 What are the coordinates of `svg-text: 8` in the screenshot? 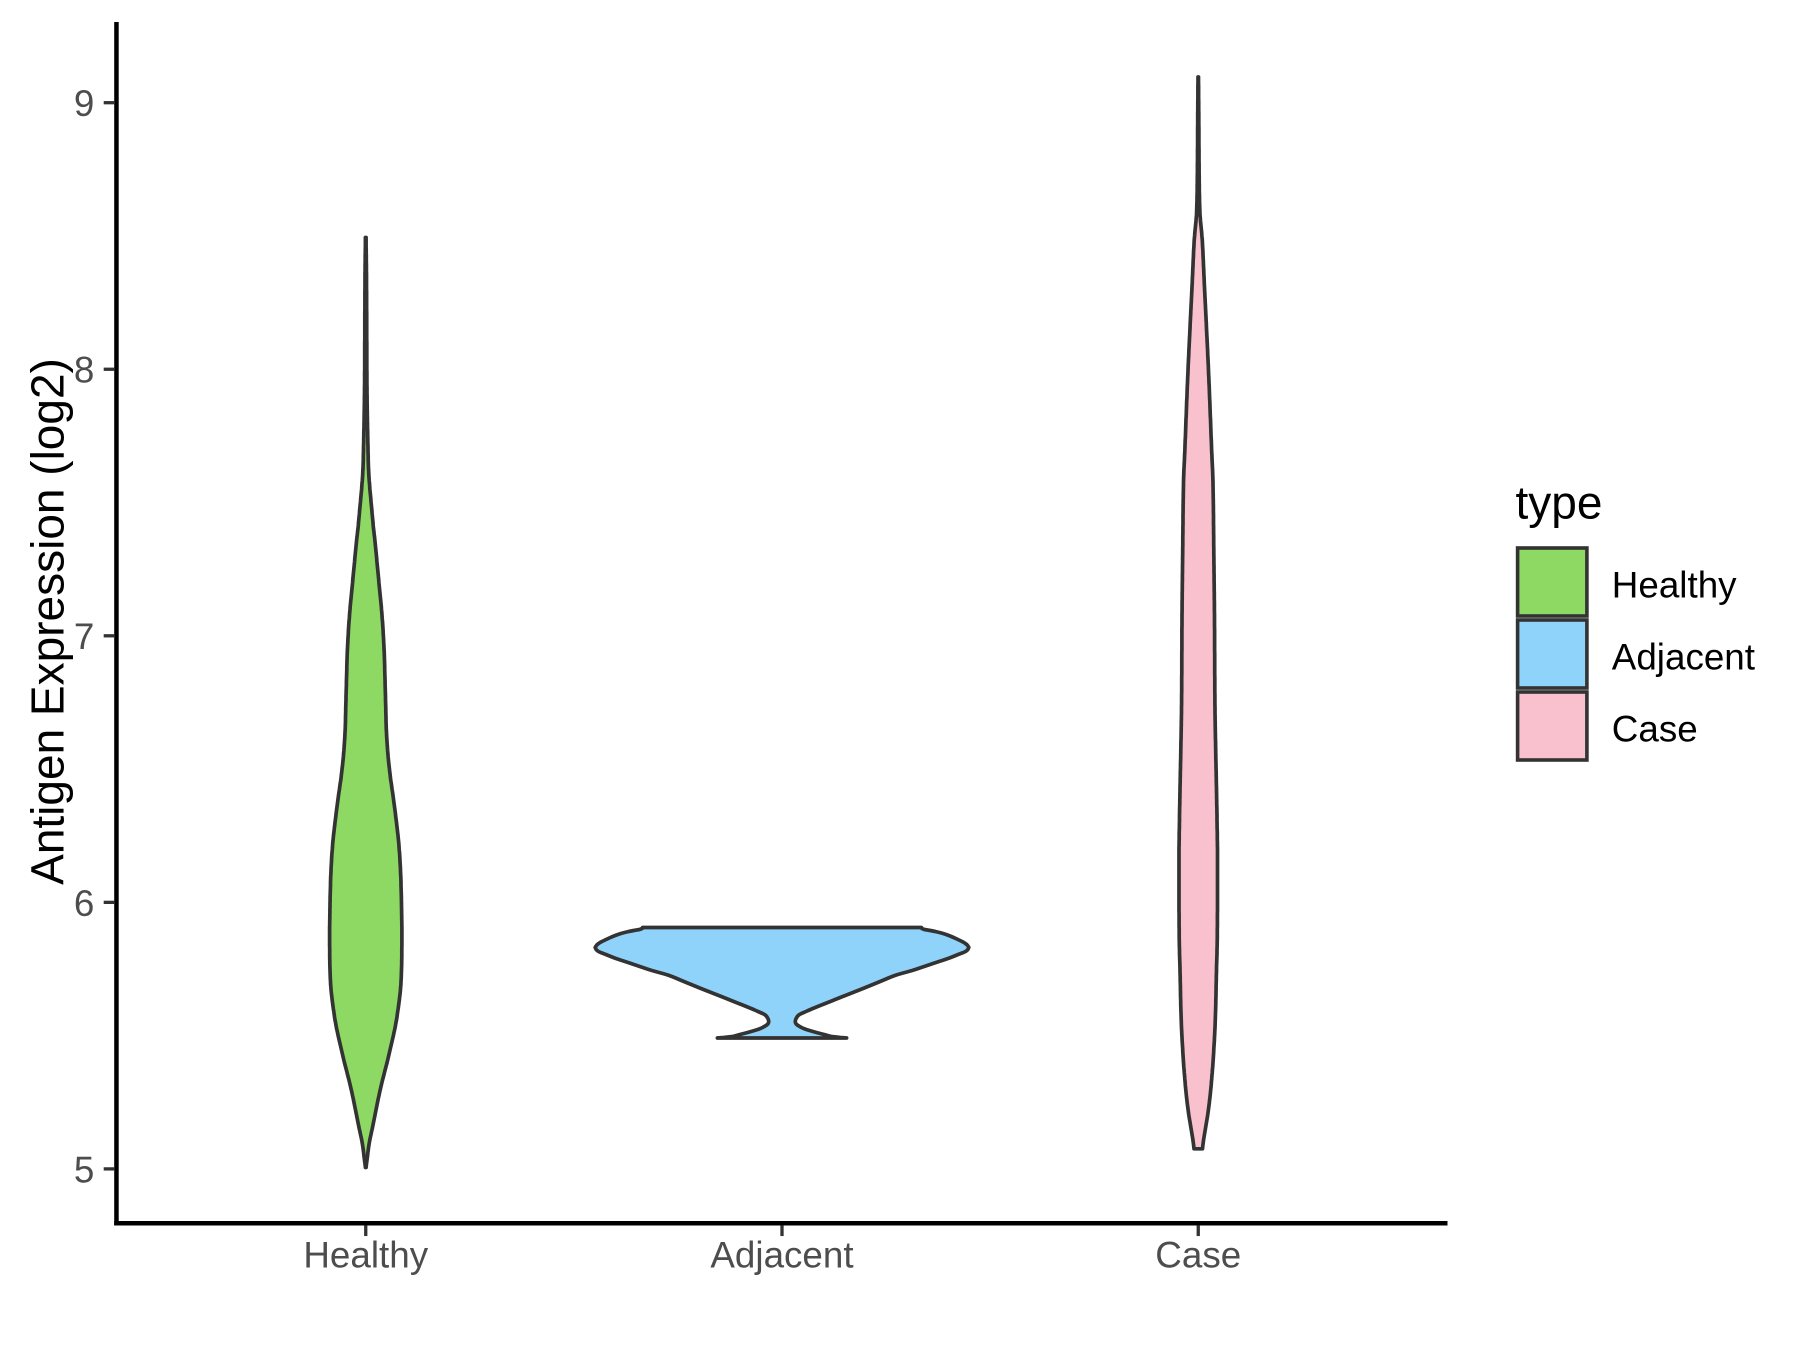 It's located at (84, 370).